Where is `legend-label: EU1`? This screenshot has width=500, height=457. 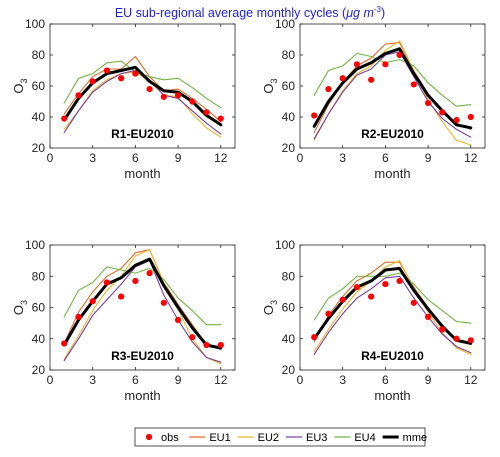 legend-label: EU1 is located at coordinates (219, 438).